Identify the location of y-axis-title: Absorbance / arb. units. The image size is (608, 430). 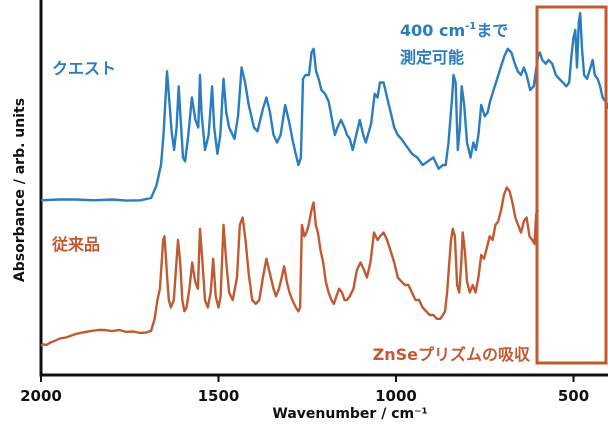
(20, 190).